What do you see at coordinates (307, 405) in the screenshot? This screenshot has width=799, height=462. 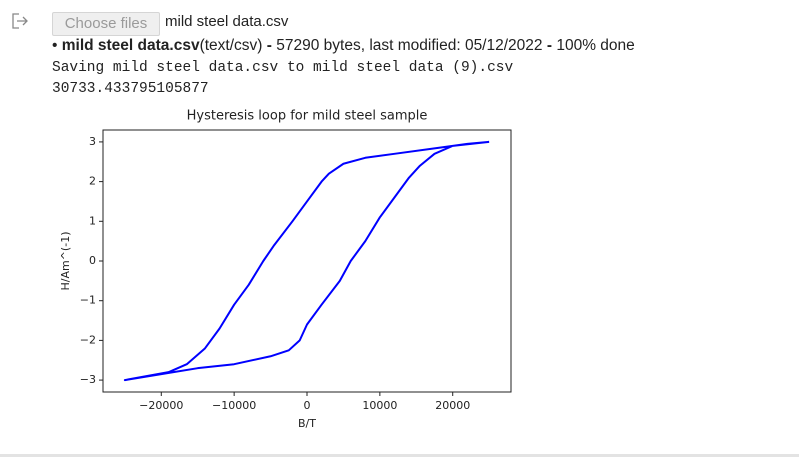 I see `x-tick-label: 0` at bounding box center [307, 405].